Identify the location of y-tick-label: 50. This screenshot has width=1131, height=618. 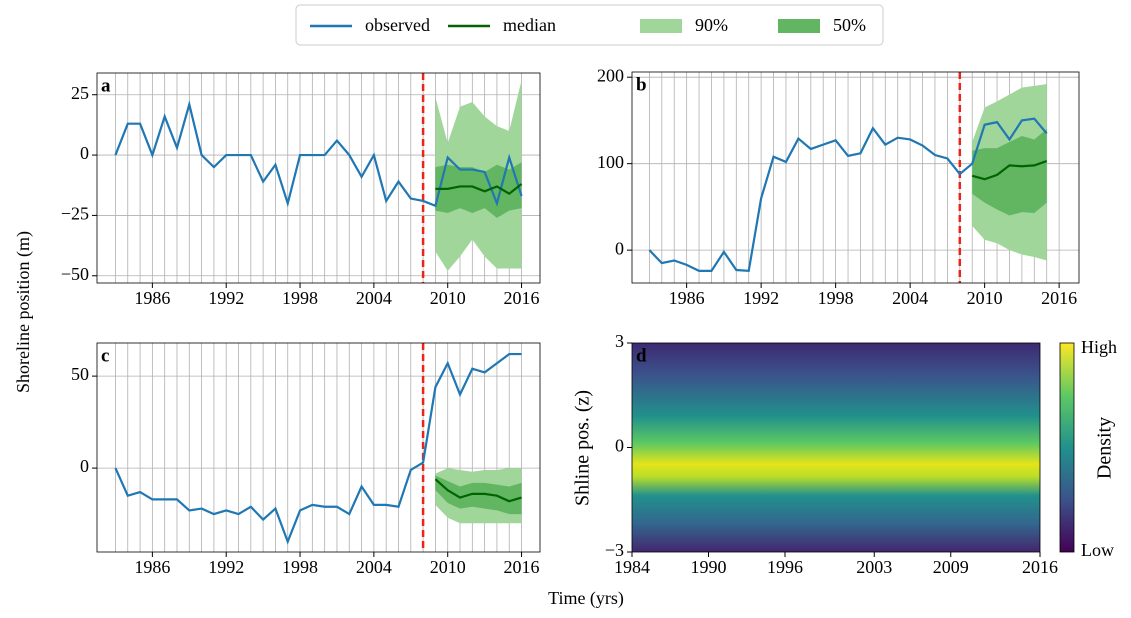
(80, 374).